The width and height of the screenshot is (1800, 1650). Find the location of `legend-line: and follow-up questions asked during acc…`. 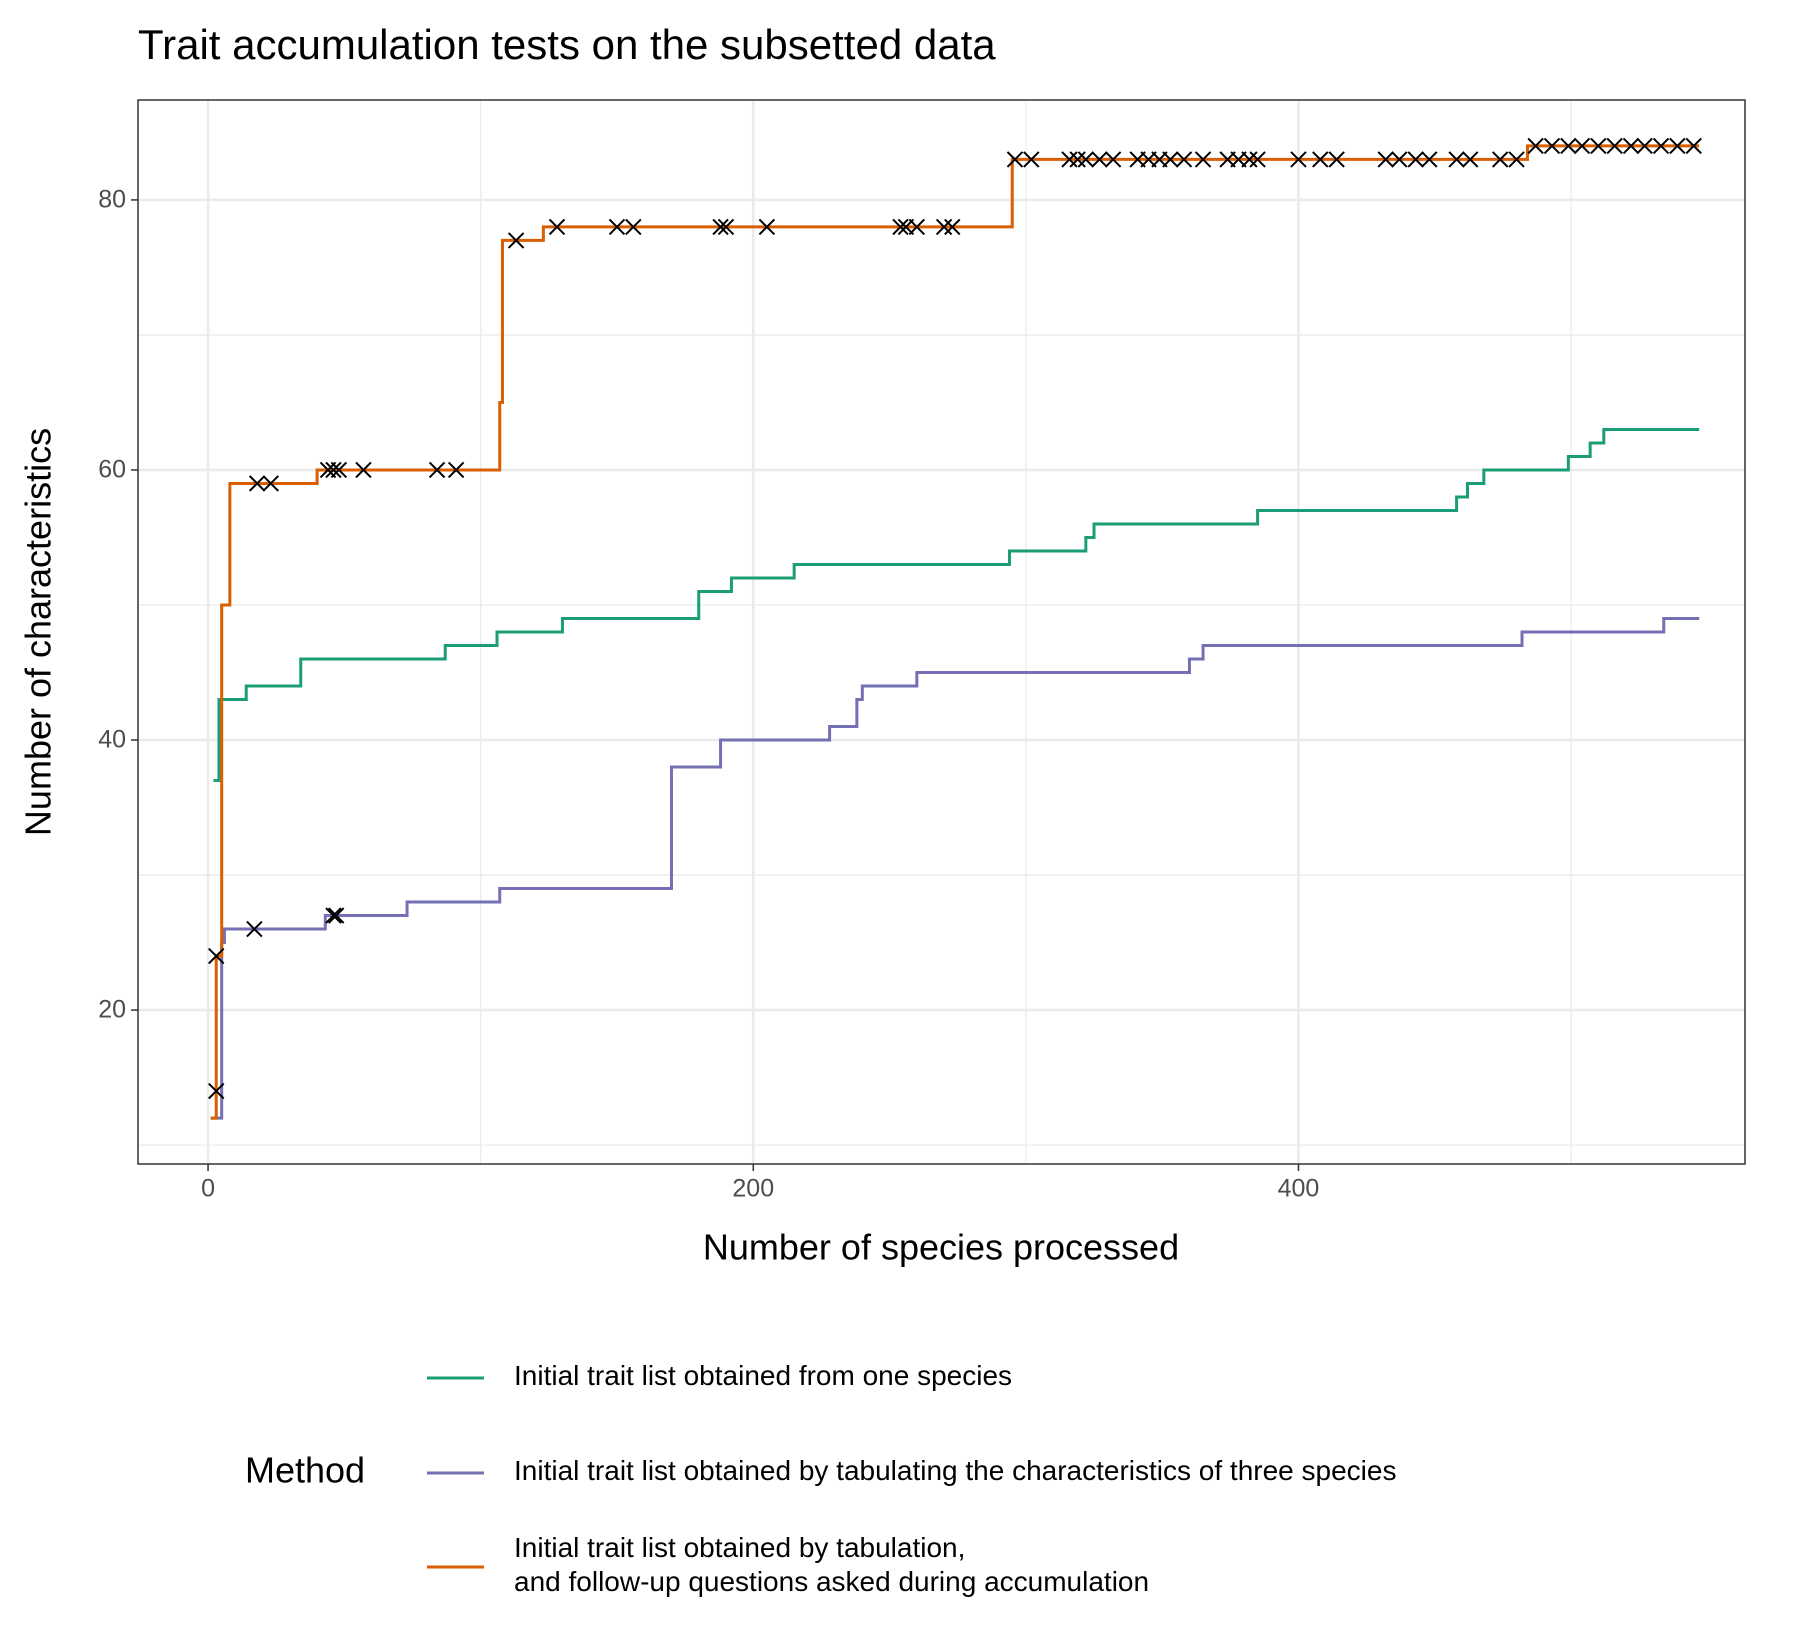

legend-line: and follow-up questions asked during acc… is located at coordinates (831, 1581).